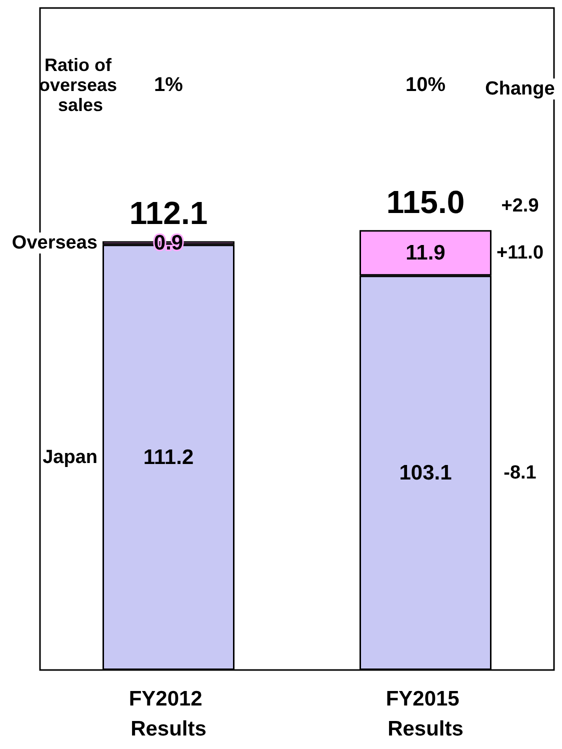 The height and width of the screenshot is (749, 562). I want to click on total-label: 115.0, so click(425, 202).